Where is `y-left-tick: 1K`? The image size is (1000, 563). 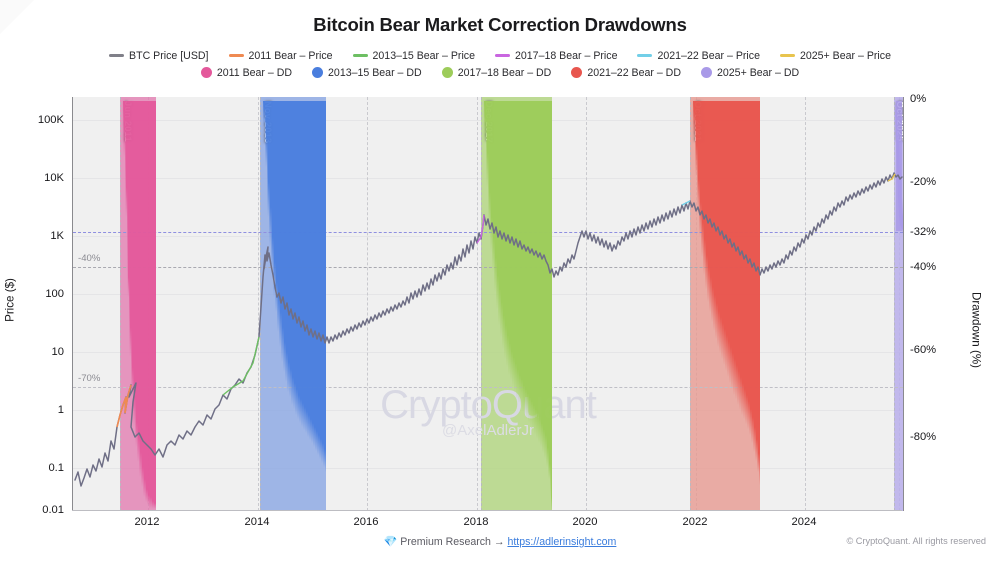 y-left-tick: 1K is located at coordinates (57, 236).